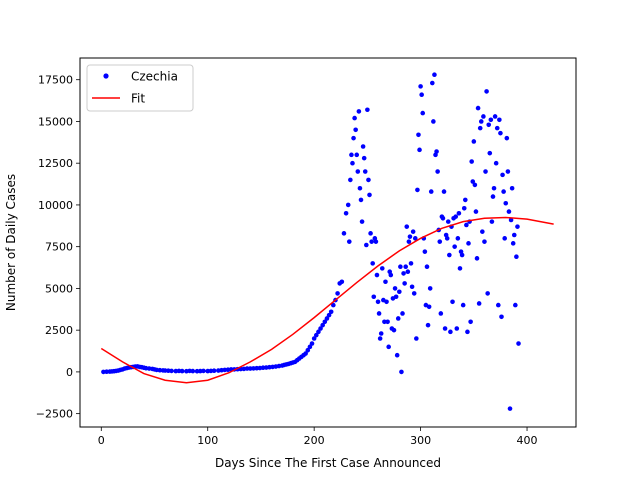 The height and width of the screenshot is (480, 640). I want to click on legend-box, so click(140, 88).